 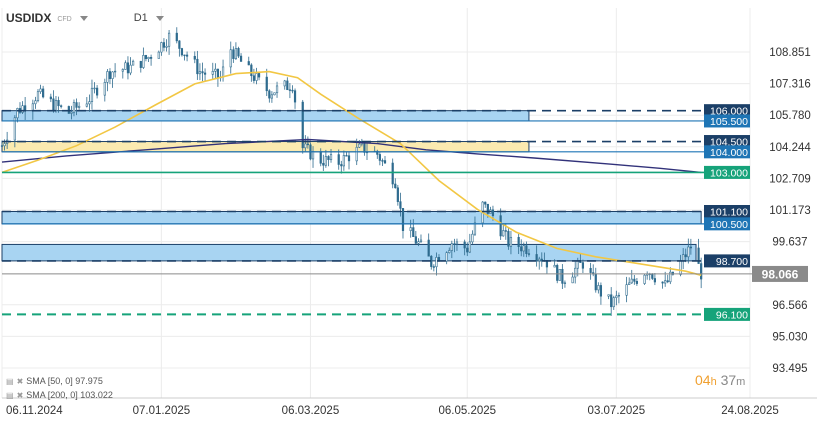 I want to click on price-tick-label: 101.173, so click(x=790, y=211).